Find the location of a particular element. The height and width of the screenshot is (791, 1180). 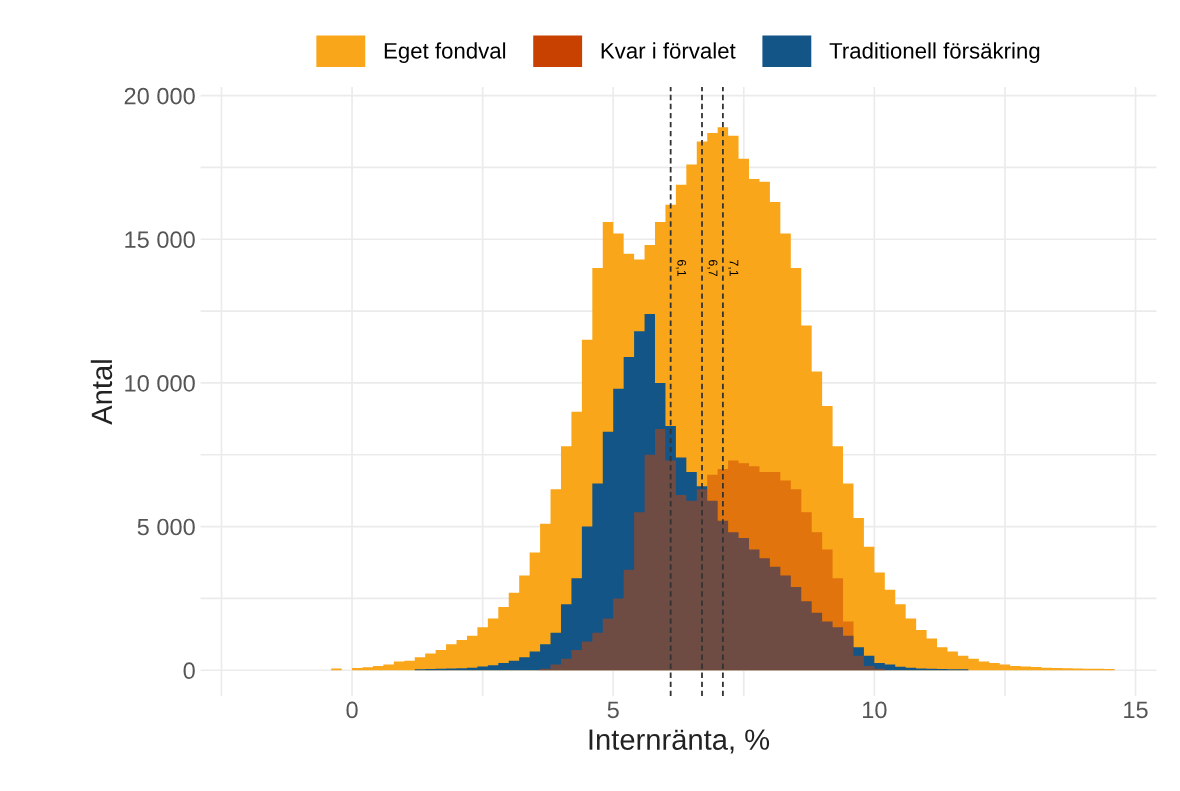

legend-label: Kvar i förvalet is located at coordinates (668, 50).